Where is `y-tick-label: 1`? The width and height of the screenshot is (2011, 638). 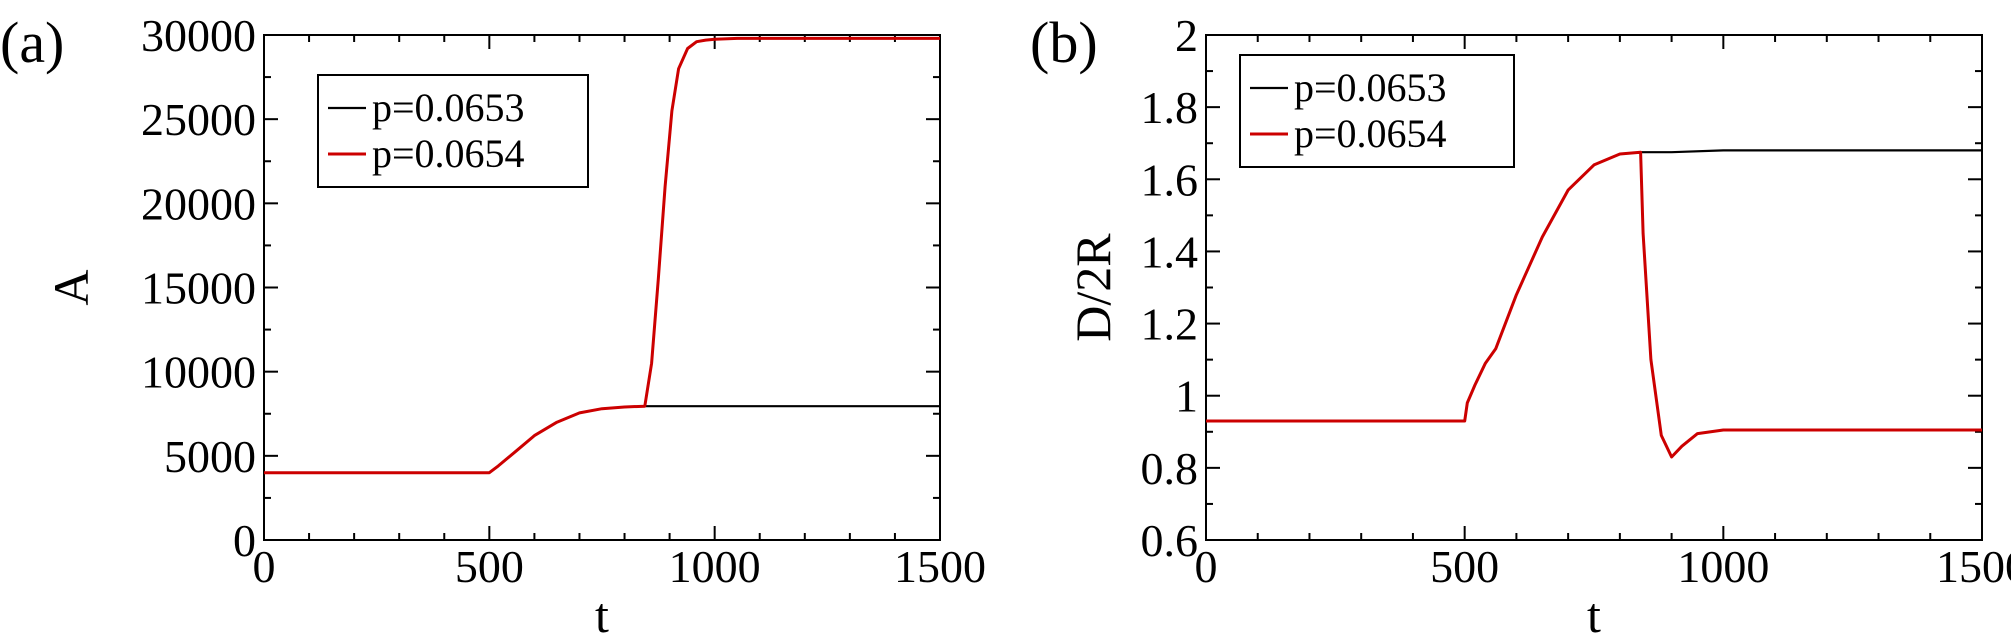
y-tick-label: 1 is located at coordinates (1186, 396).